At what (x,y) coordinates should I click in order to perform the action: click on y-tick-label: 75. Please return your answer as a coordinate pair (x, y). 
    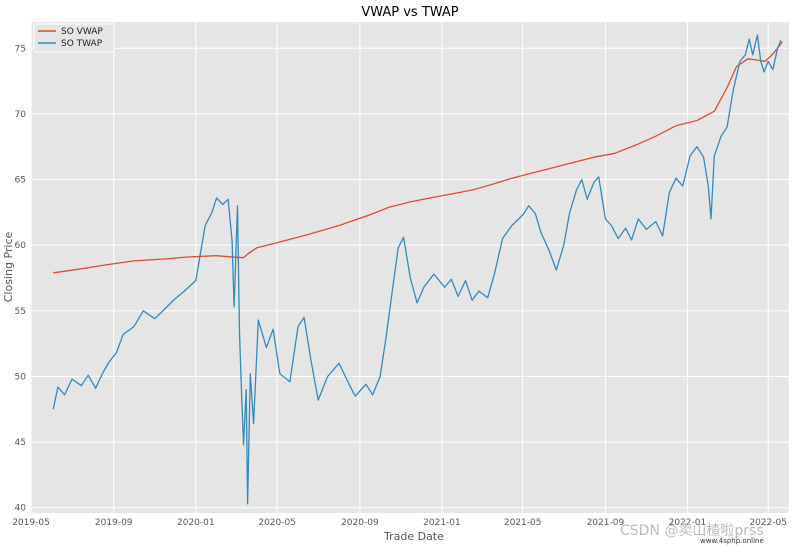
    Looking at the image, I should click on (20, 49).